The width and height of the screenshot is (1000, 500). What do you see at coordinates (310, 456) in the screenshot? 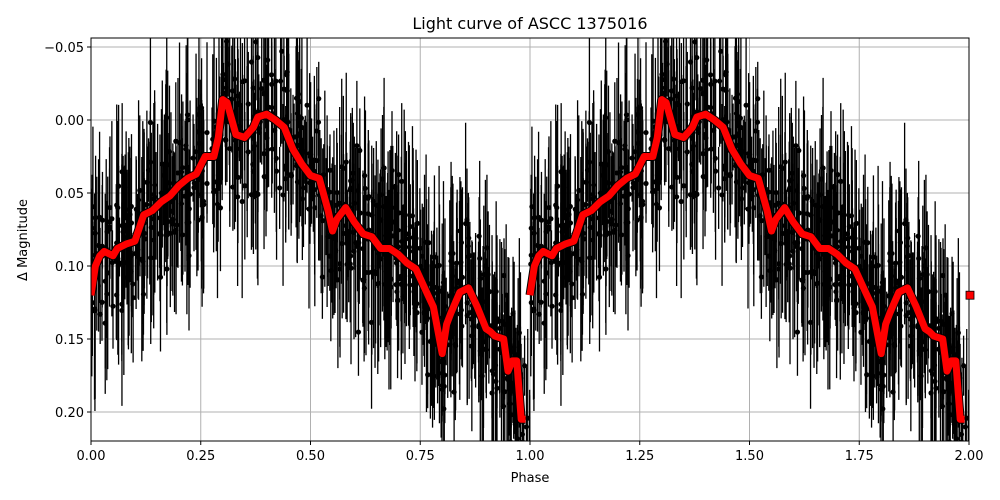
I see `x-tick-label: 0.50` at bounding box center [310, 456].